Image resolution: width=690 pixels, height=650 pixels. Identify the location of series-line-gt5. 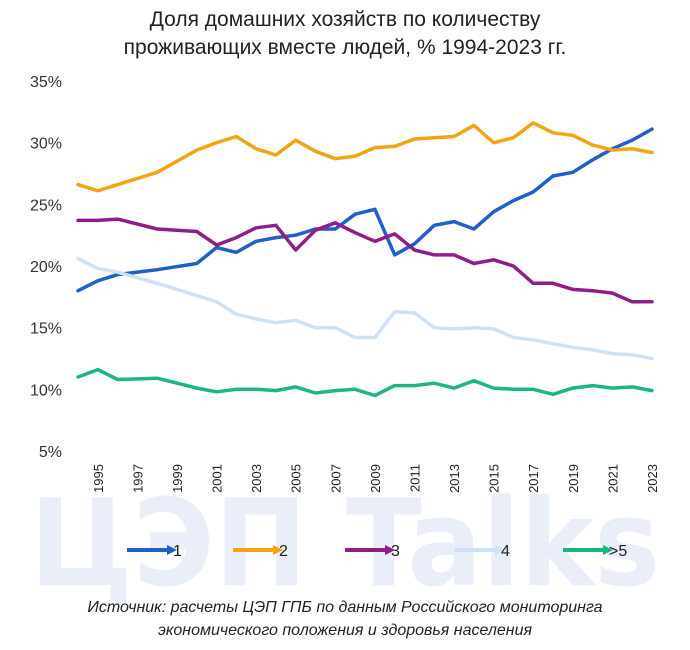
(365, 382).